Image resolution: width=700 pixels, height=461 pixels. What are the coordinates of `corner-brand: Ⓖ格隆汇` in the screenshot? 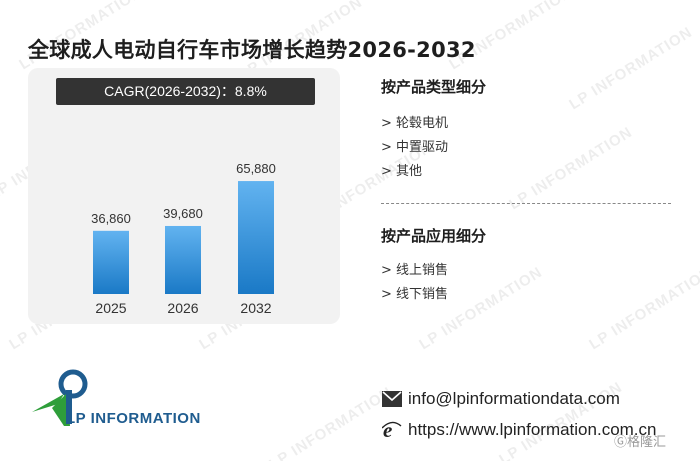 It's located at (640, 442).